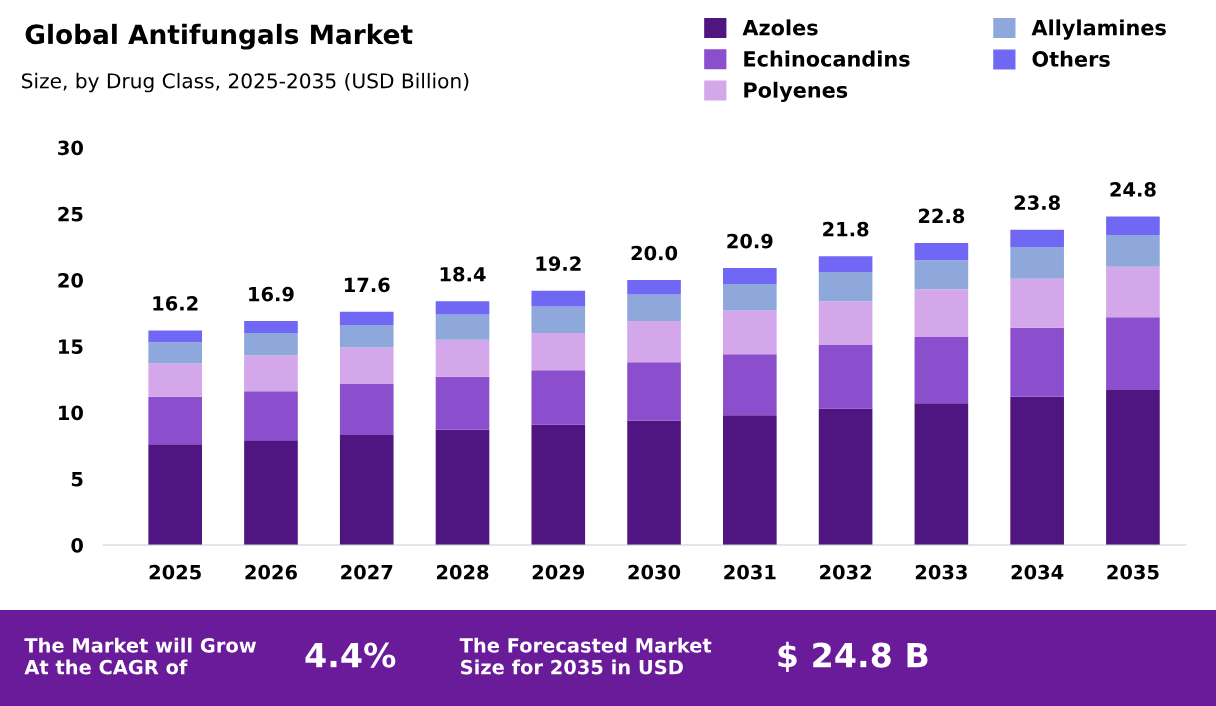  What do you see at coordinates (941, 572) in the screenshot?
I see `x-tick-label: 2033` at bounding box center [941, 572].